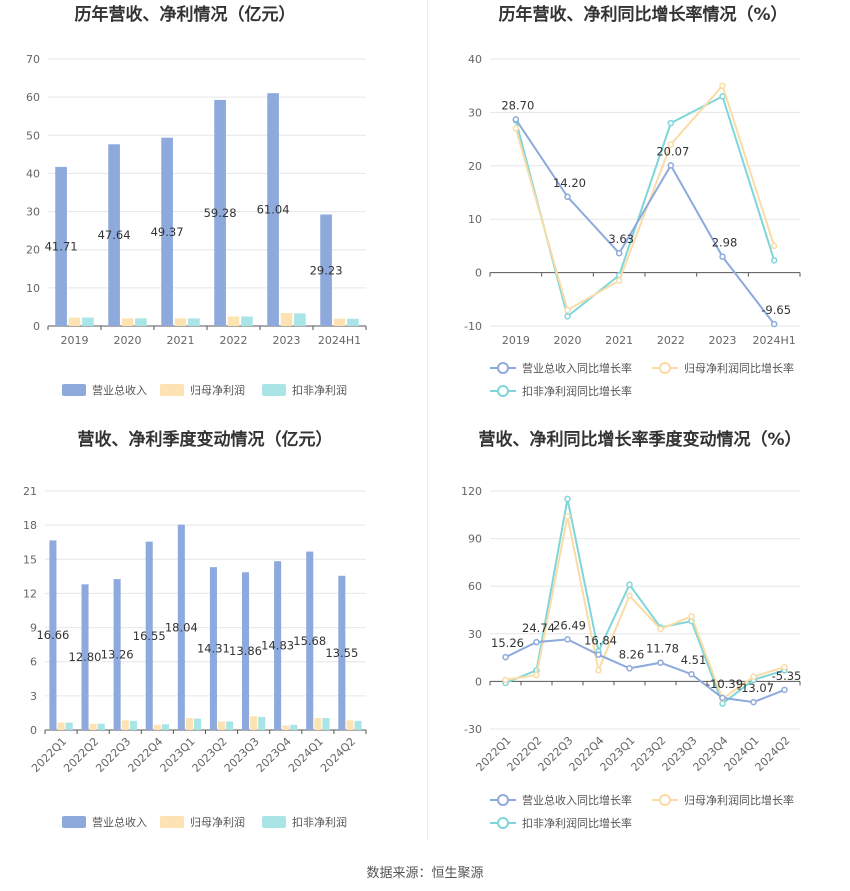  Describe the element at coordinates (119, 390) in the screenshot. I see `legend-label: 营业总收入` at that location.